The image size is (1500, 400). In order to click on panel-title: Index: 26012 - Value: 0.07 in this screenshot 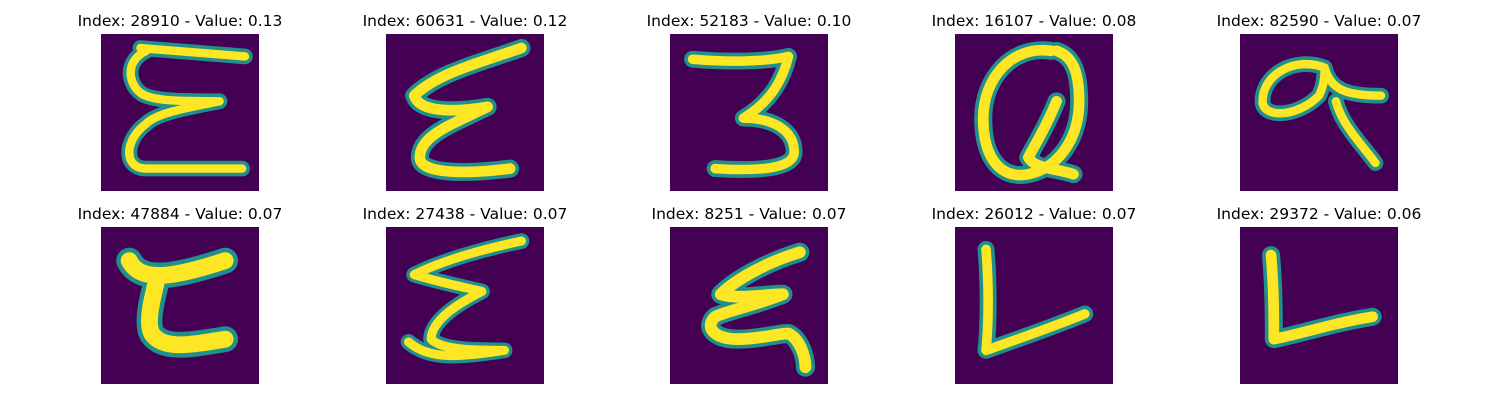, I will do `click(1034, 214)`.